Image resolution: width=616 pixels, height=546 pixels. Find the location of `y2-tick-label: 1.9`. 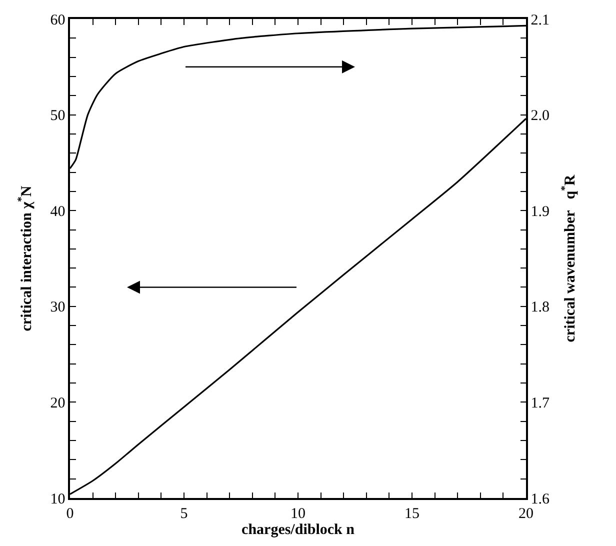

y2-tick-label: 1.9 is located at coordinates (540, 212).